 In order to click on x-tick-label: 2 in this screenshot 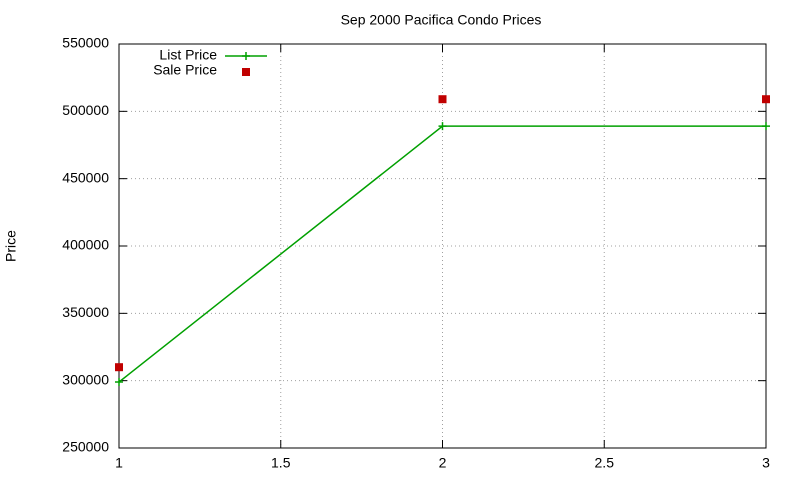, I will do `click(443, 463)`.